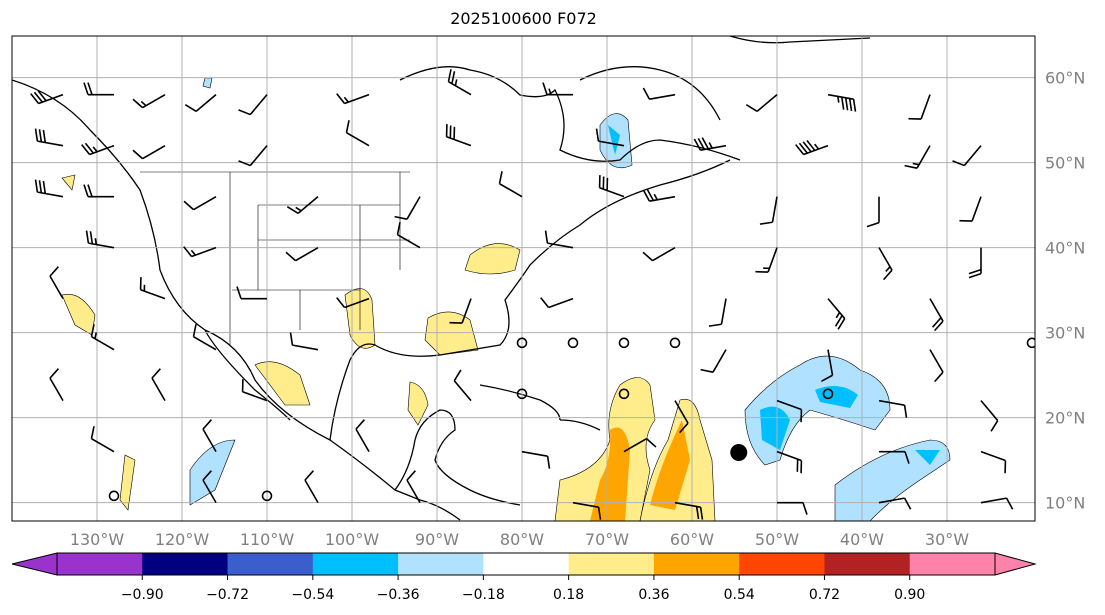 The image size is (1105, 615). I want to click on longitude-label: 130°W, so click(97, 539).